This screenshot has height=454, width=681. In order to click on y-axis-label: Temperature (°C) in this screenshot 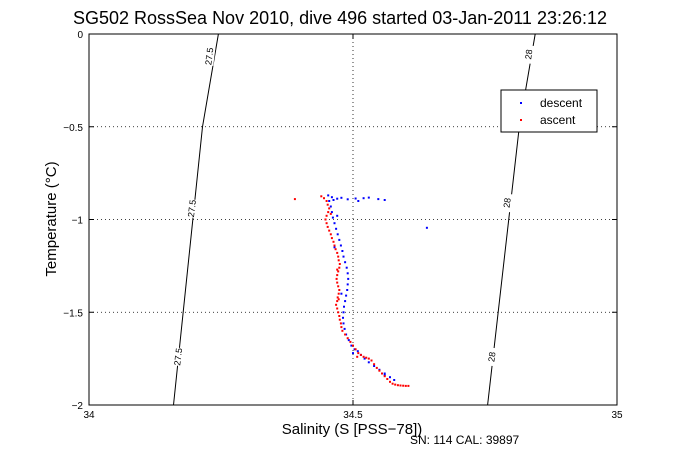, I will do `click(51, 218)`.